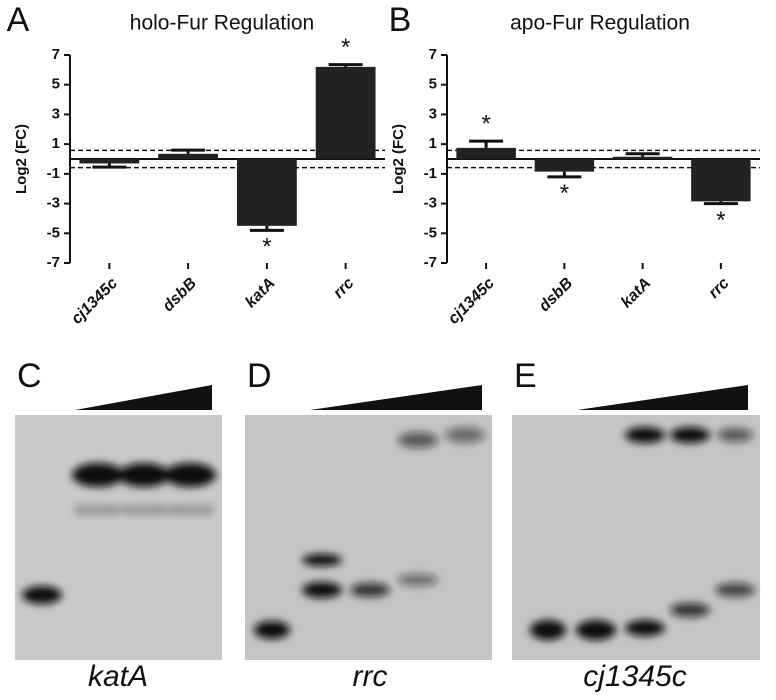 This screenshot has height=700, width=776. I want to click on panel-label: E, so click(525, 376).